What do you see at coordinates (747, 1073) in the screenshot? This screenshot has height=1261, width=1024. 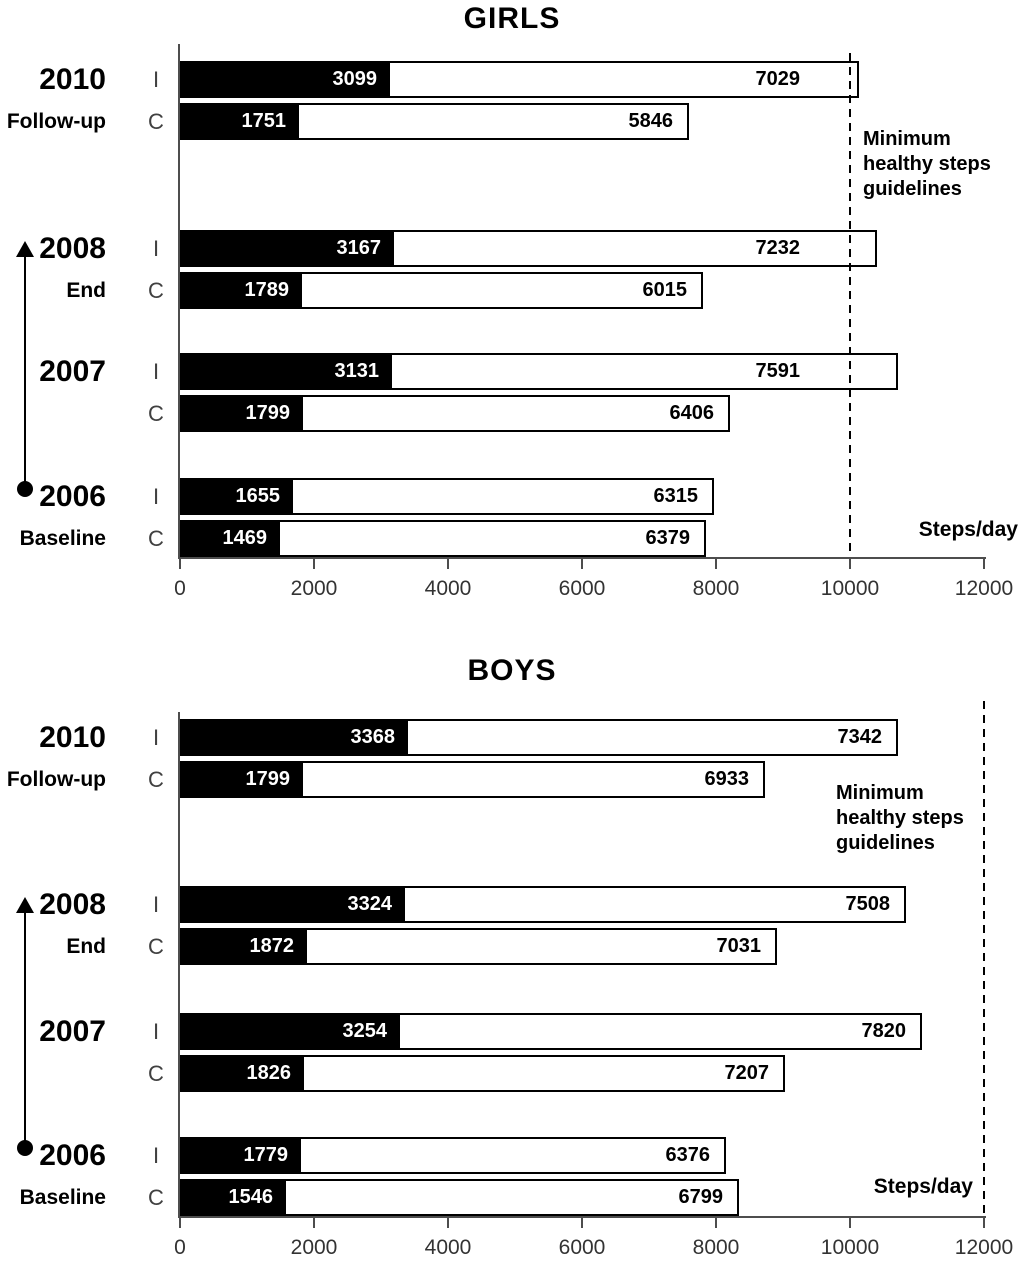 I see `bar-white-value: 7207` at bounding box center [747, 1073].